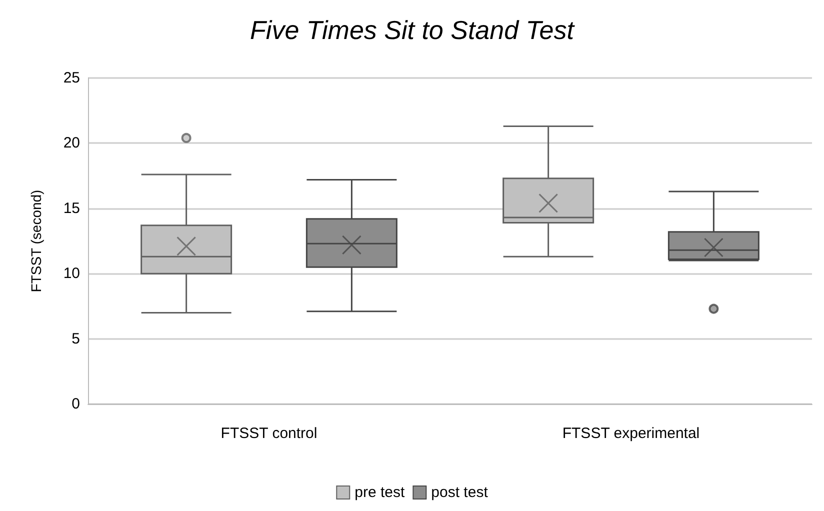  I want to click on y-tick-label: 0, so click(76, 404).